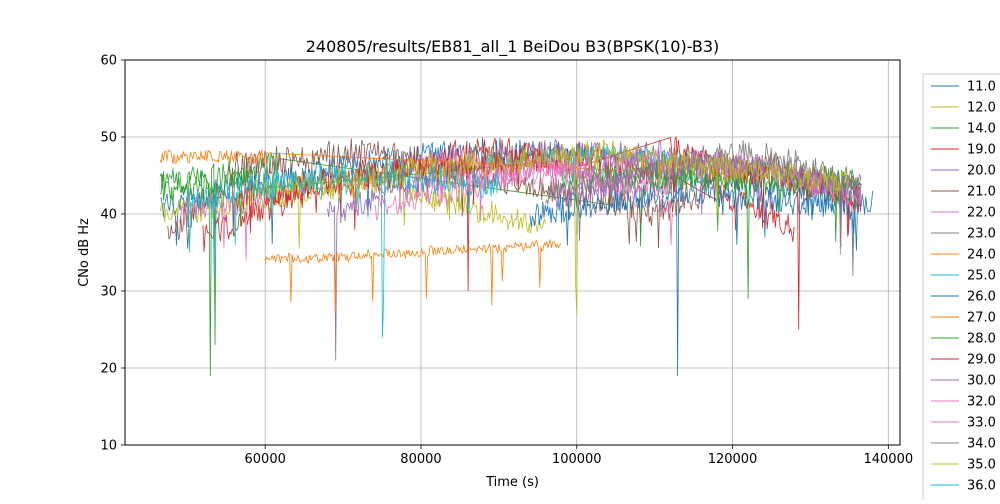 Image resolution: width=1000 pixels, height=504 pixels. Describe the element at coordinates (981, 255) in the screenshot. I see `legend-label: 24.0` at that location.